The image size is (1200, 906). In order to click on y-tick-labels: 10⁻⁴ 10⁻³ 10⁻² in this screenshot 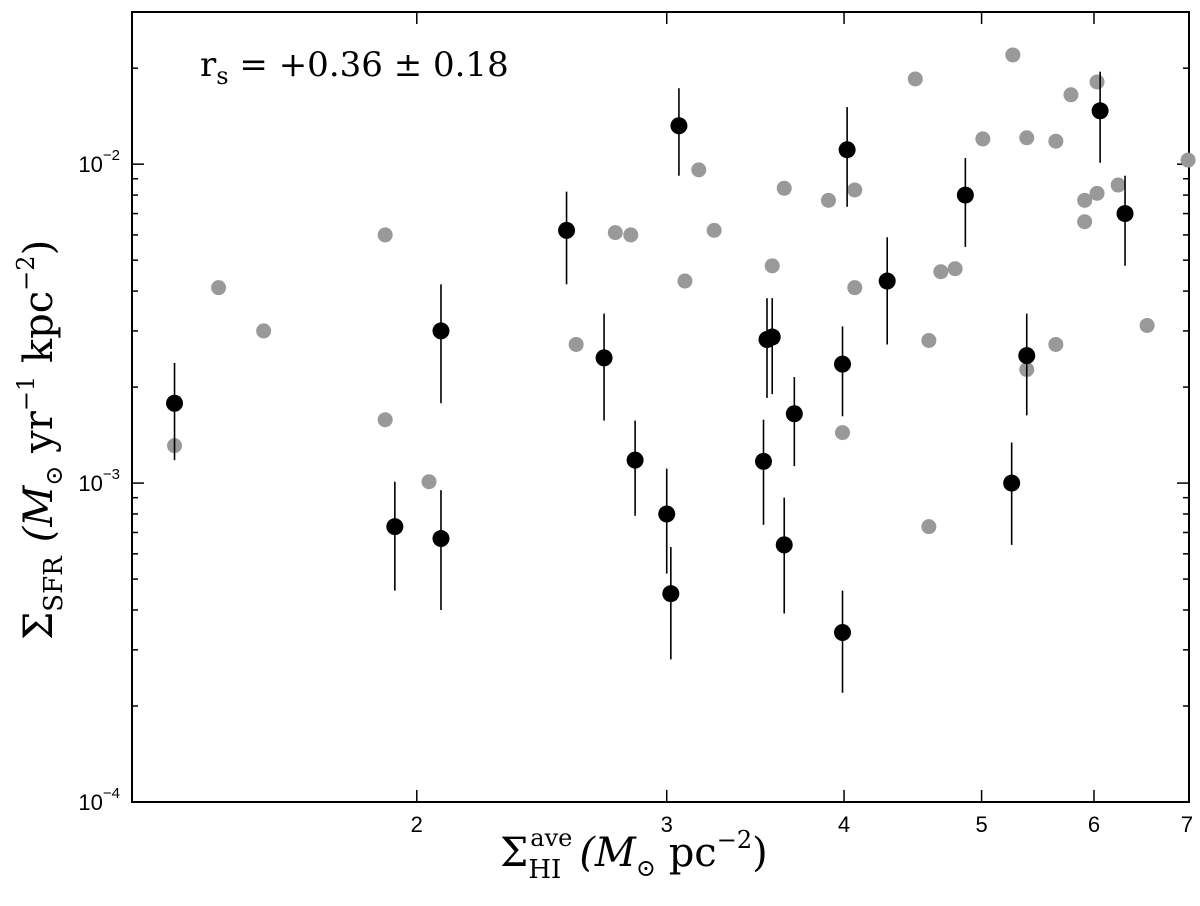, I will do `click(99, 481)`.